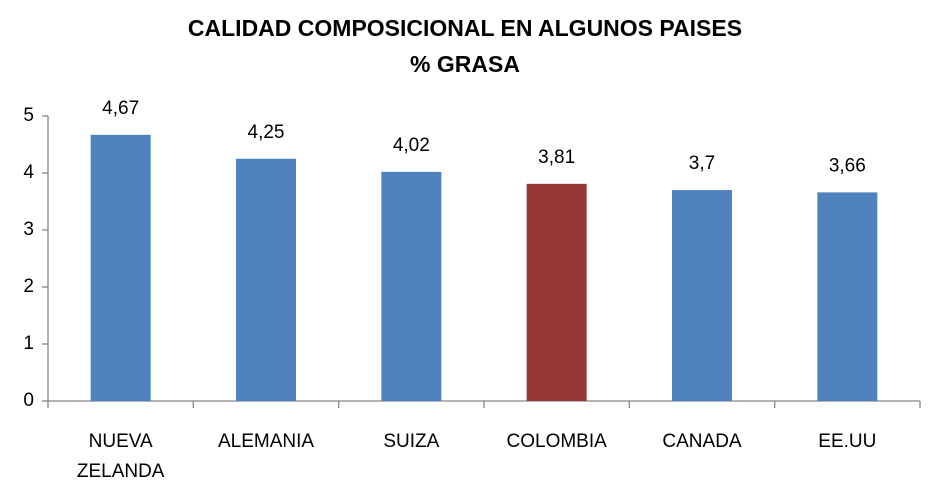 The image size is (930, 483). Describe the element at coordinates (465, 28) in the screenshot. I see `chart-title: CALIDAD COMPOSICIONAL EN ALGUNOS PAISES` at that location.